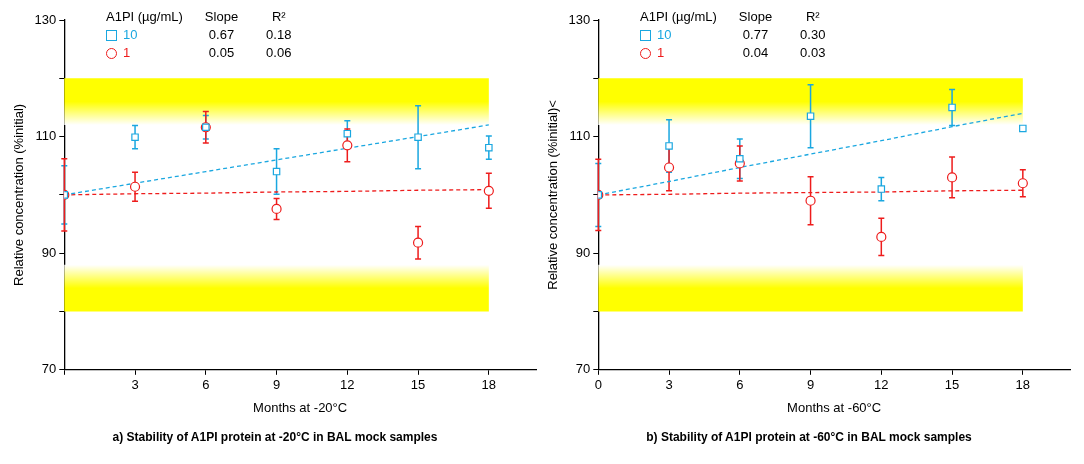 Image resolution: width=1084 pixels, height=464 pixels. I want to click on x-axis-title: Months at -60°C, so click(834, 407).